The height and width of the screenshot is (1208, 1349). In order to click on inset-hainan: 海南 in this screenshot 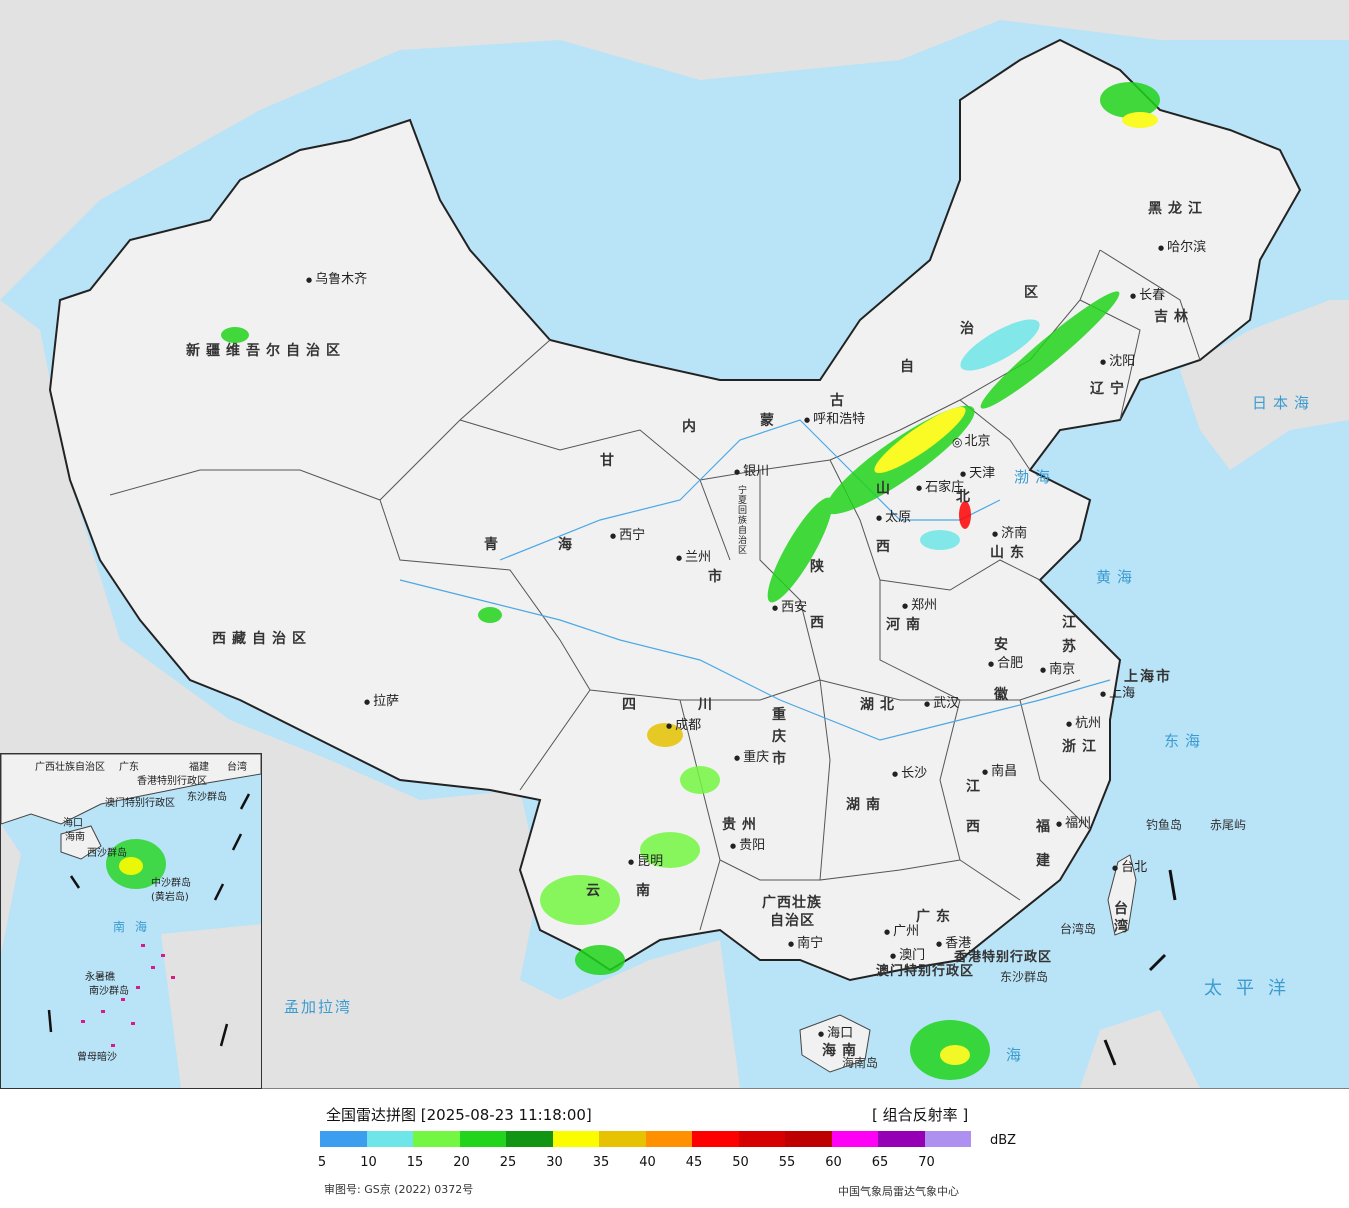, I will do `click(75, 837)`.